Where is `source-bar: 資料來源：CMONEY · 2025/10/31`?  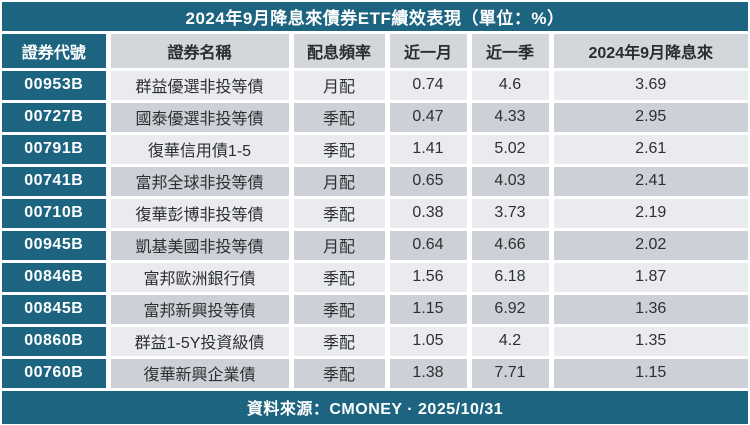 source-bar: 資料來源：CMONEY · 2025/10/31 is located at coordinates (375, 407).